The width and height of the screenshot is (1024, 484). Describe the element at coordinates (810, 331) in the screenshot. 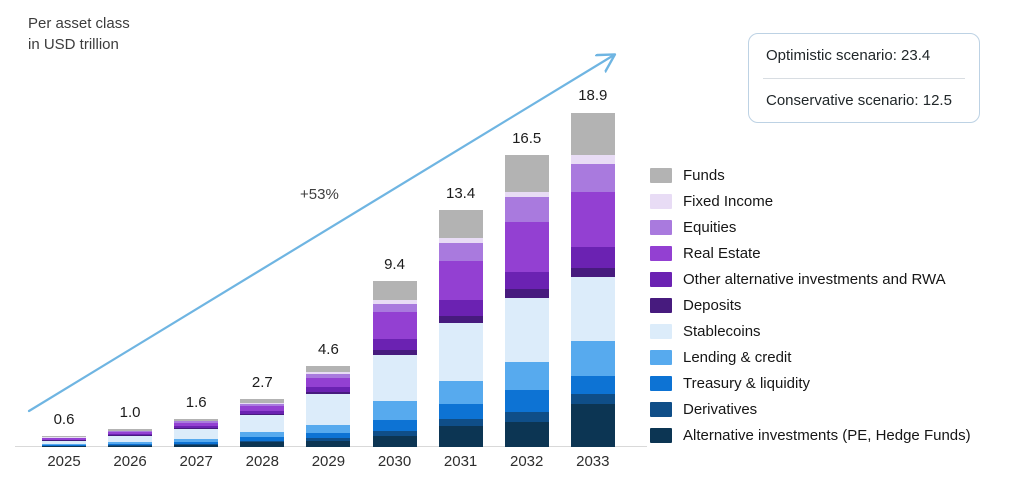

I see `legend-item-stablecoins: Stablecoins` at that location.